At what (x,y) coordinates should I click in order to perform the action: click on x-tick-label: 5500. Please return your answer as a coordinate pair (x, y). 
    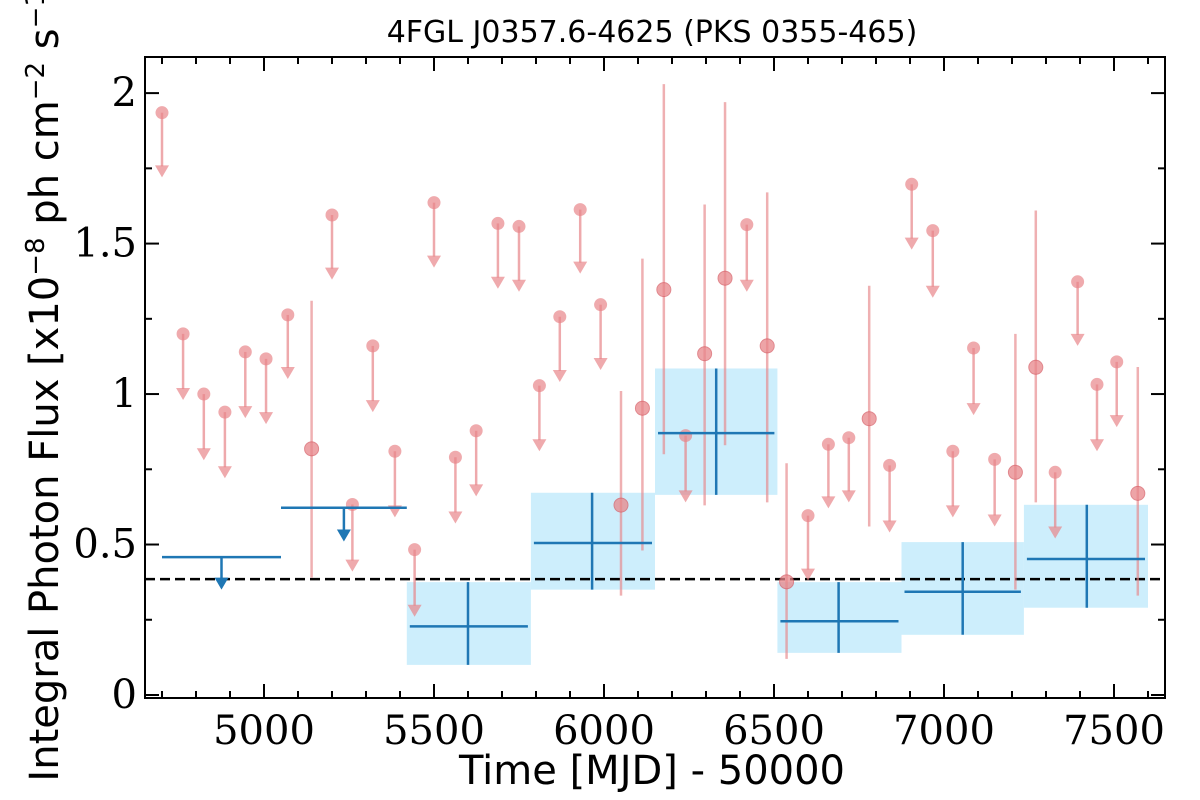
    Looking at the image, I should click on (434, 731).